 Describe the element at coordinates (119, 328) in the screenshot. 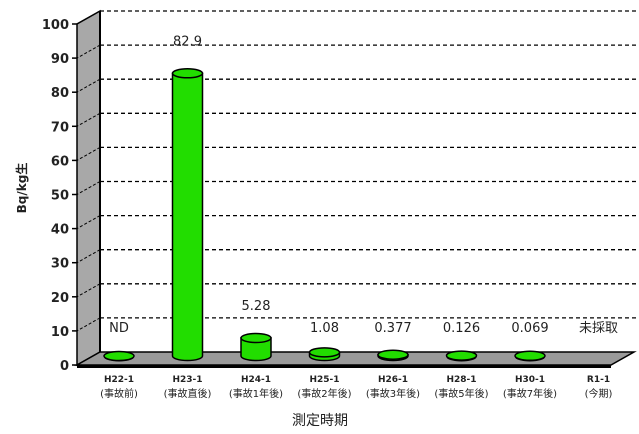

I see `data-label-0: ND` at that location.